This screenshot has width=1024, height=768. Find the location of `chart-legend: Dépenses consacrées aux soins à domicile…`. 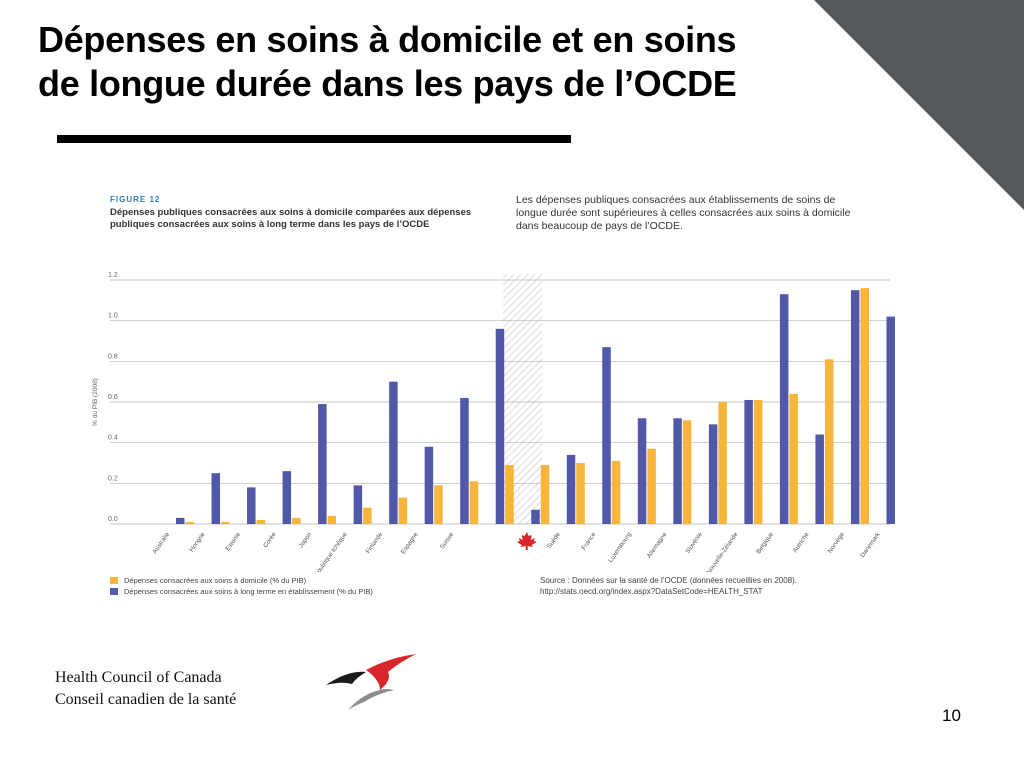

chart-legend: Dépenses consacrées aux soins à domicile… is located at coordinates (241, 586).